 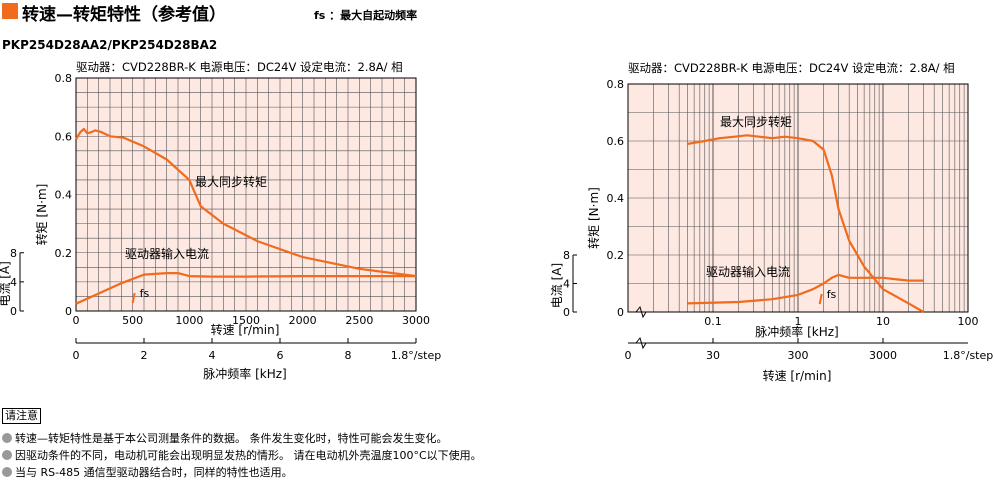 What do you see at coordinates (280, 355) in the screenshot?
I see `x2-tick-label: 6` at bounding box center [280, 355].